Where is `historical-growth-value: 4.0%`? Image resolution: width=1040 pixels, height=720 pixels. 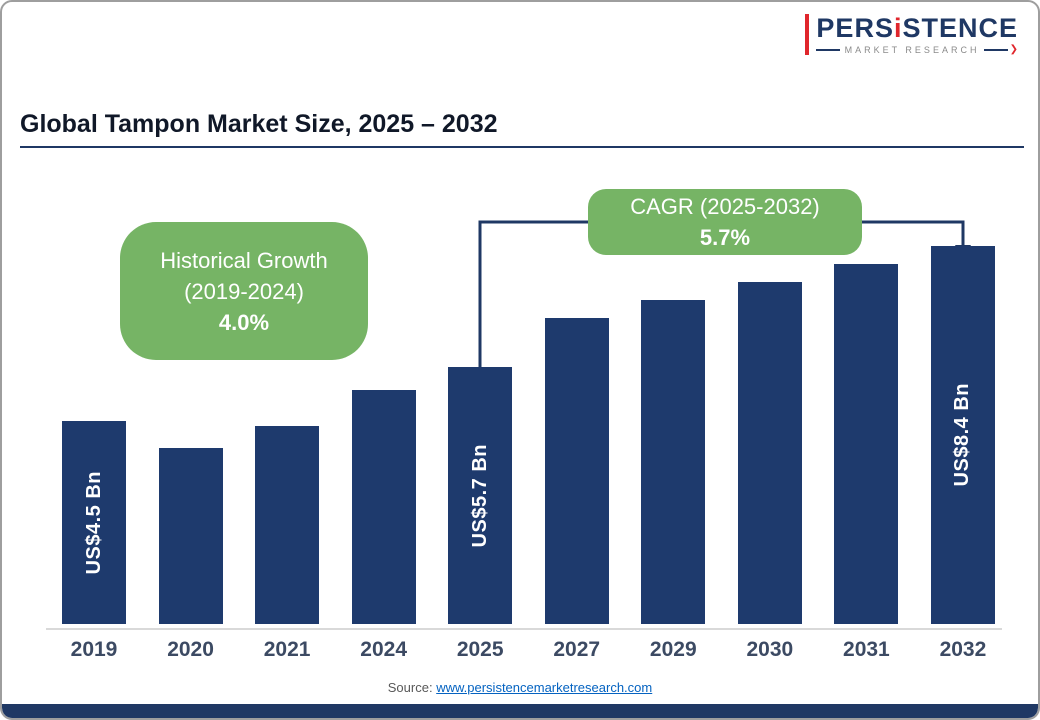
historical-growth-value: 4.0% is located at coordinates (244, 322).